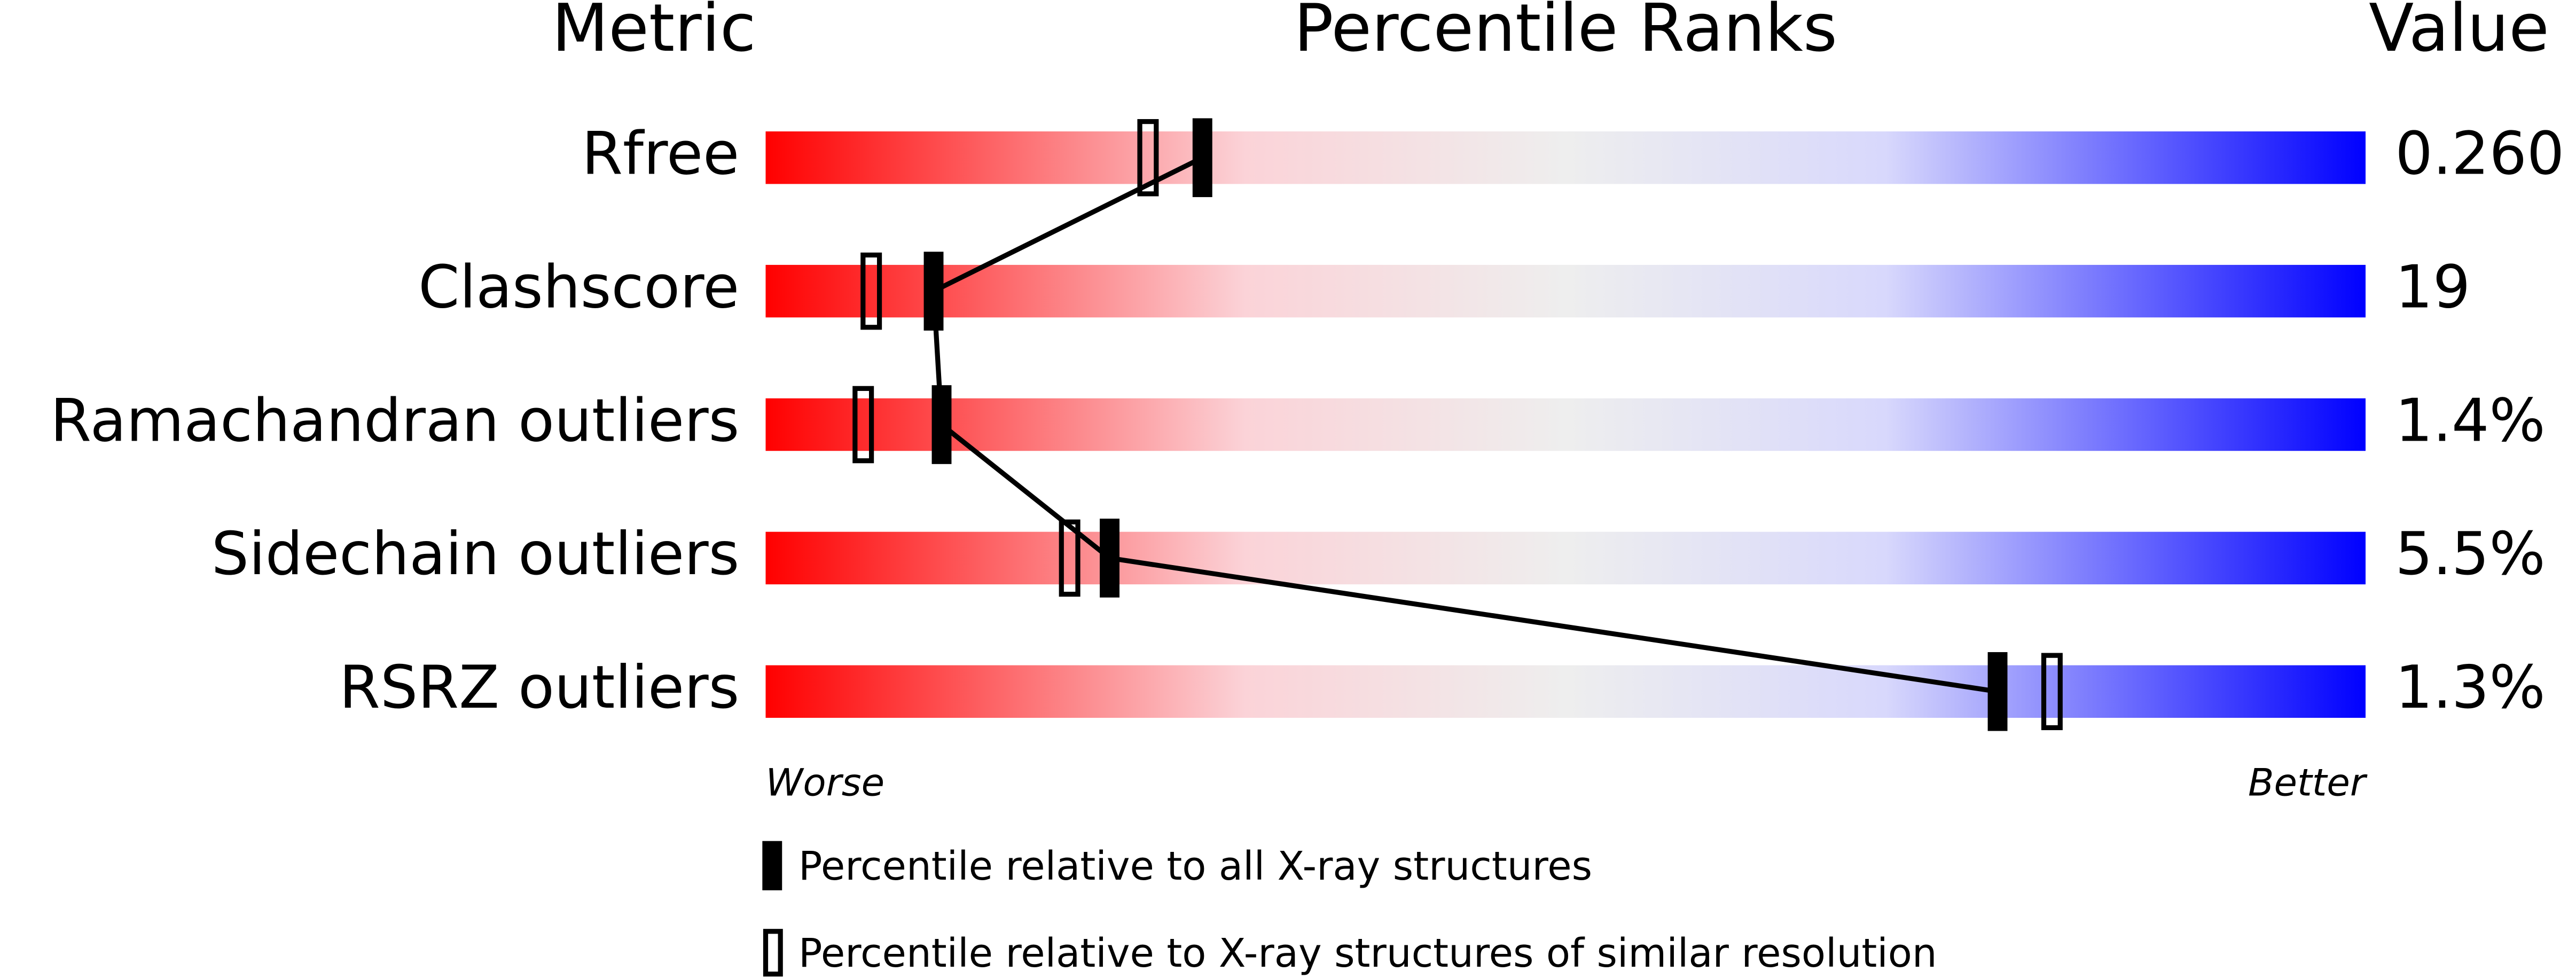 This screenshot has width=2576, height=979. What do you see at coordinates (660, 154) in the screenshot?
I see `metric-label: Rfree` at bounding box center [660, 154].